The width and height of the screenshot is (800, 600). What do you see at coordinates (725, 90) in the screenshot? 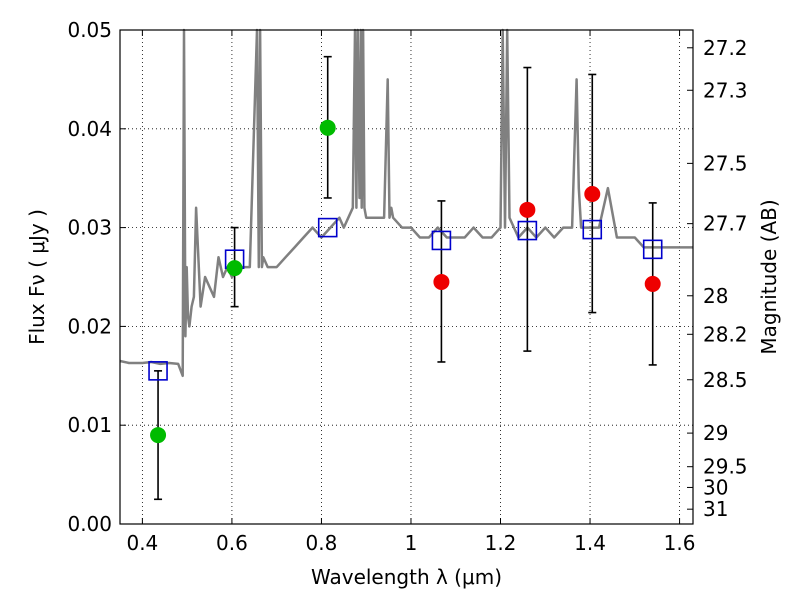
I see `right-y-tick-label: 27.3` at bounding box center [725, 90].